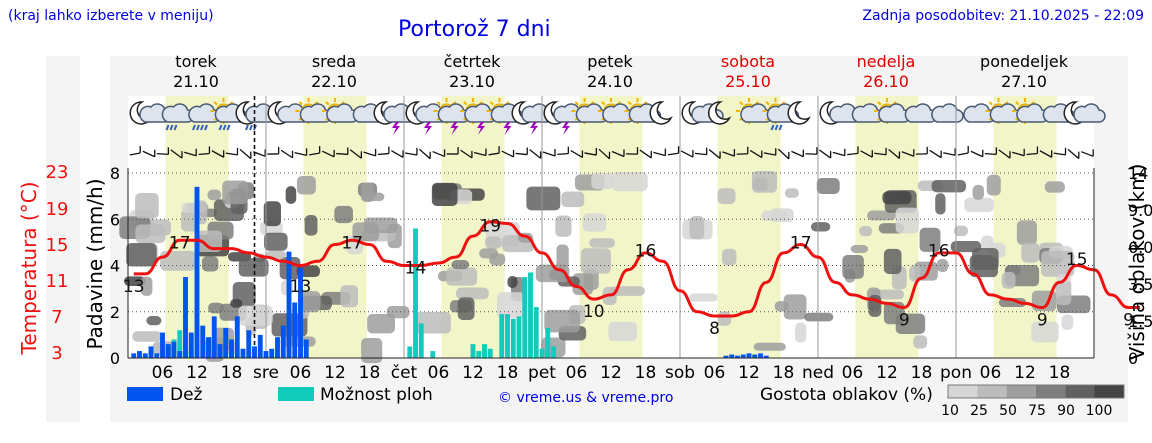 This screenshot has width=1152, height=443. What do you see at coordinates (1138, 173) in the screenshot?
I see `cloud-height-tick-label: 14` at bounding box center [1138, 173].